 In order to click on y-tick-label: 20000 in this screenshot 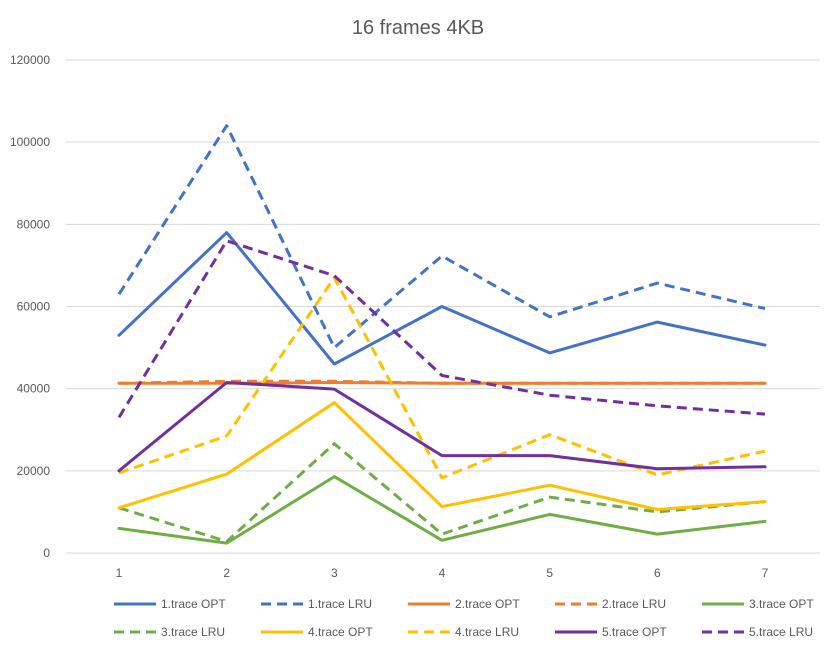, I will do `click(34, 471)`.